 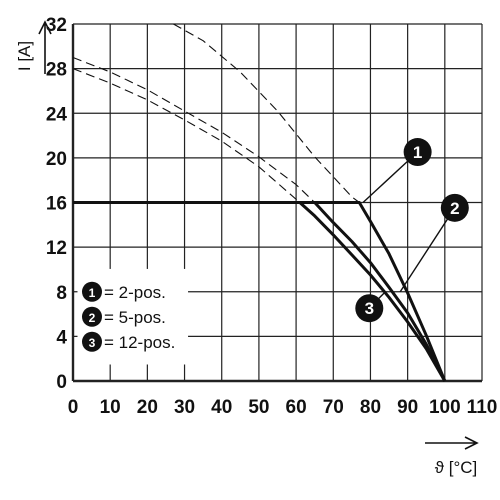 I want to click on x-tick-label: 50, so click(x=258, y=407).